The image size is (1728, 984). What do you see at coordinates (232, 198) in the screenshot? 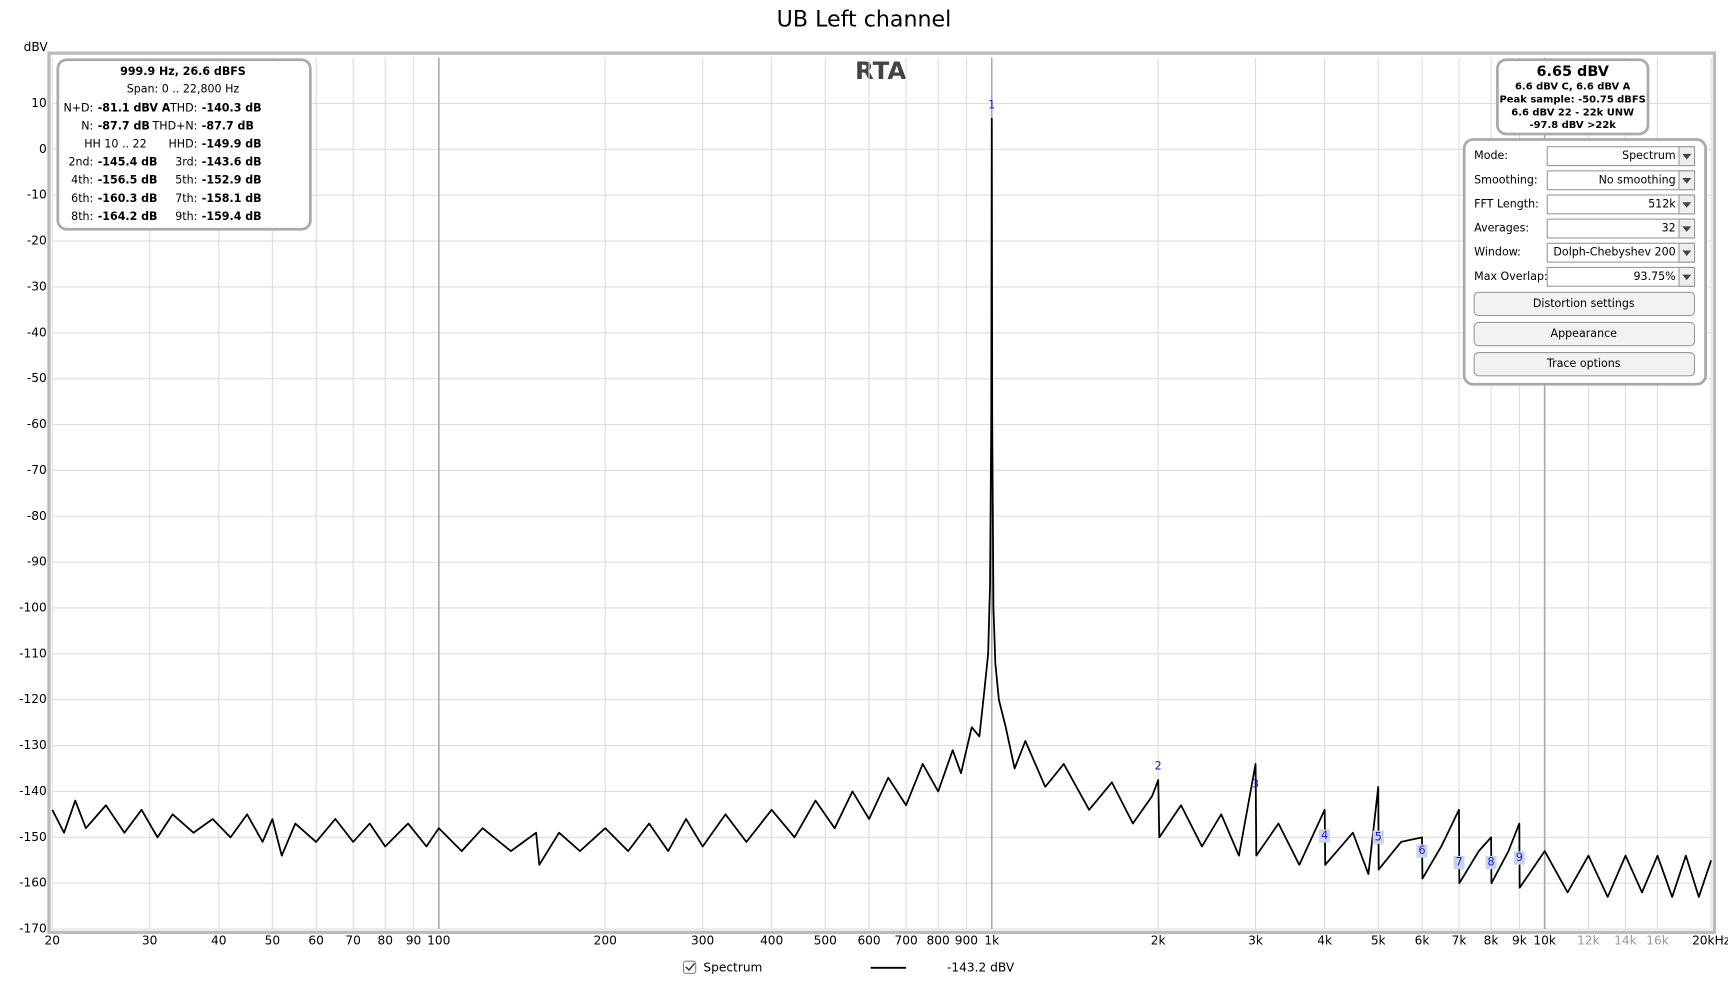
I see `info-value: -158.1 dB` at bounding box center [232, 198].